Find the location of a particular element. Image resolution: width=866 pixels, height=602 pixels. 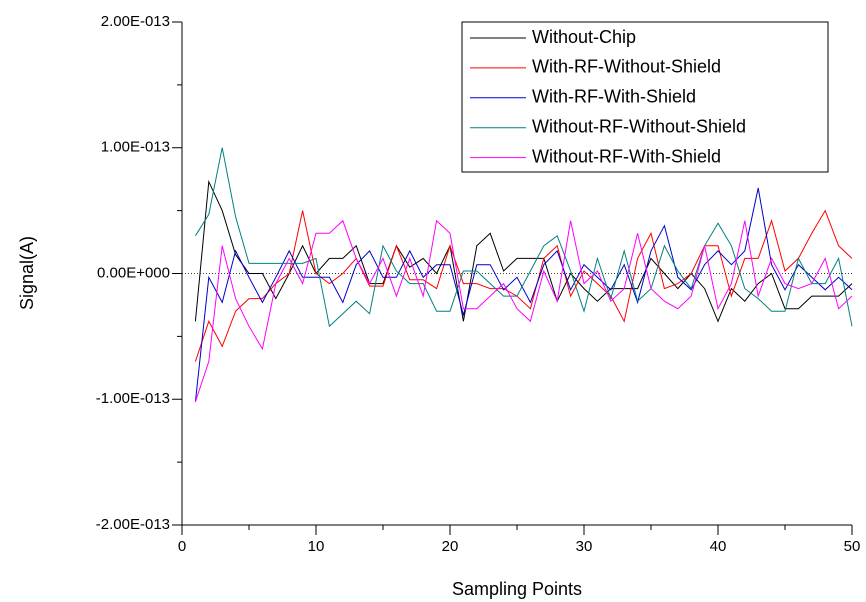

legend-label: Without-RF-With-Shield is located at coordinates (626, 156).